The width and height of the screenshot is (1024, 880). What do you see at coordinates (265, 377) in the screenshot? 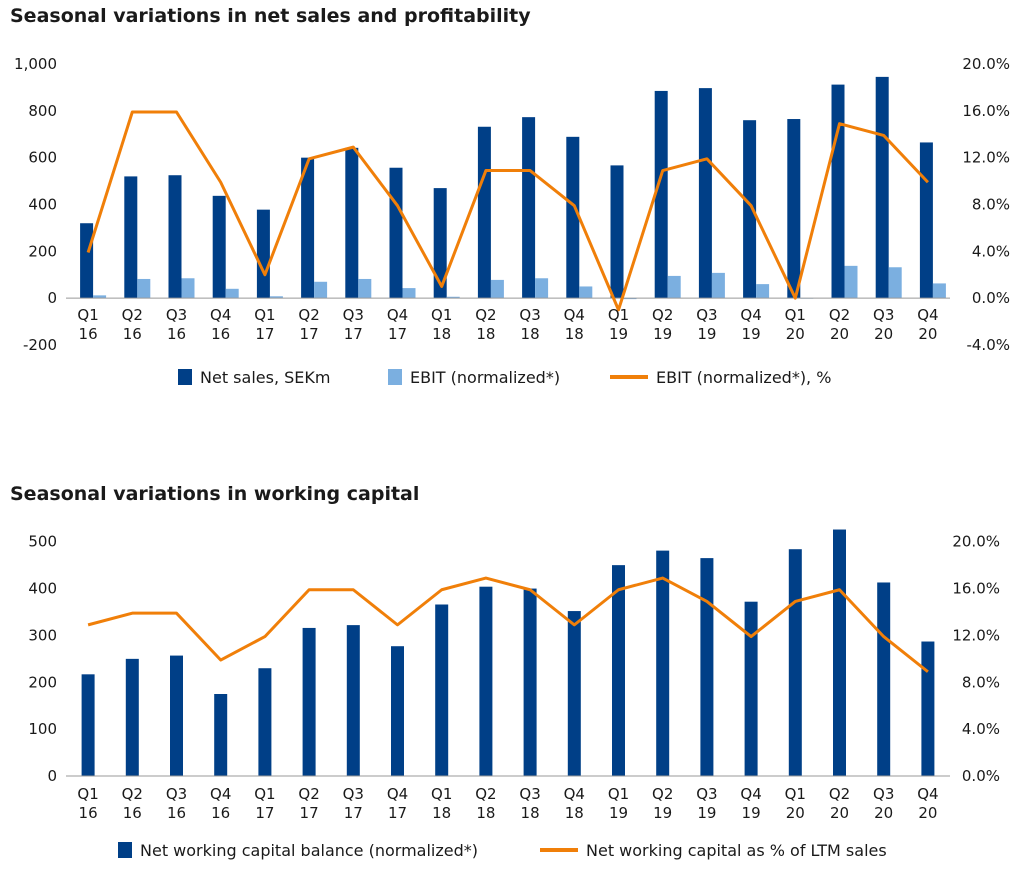
I see `legend-label: Net sales, SEKm` at bounding box center [265, 377].